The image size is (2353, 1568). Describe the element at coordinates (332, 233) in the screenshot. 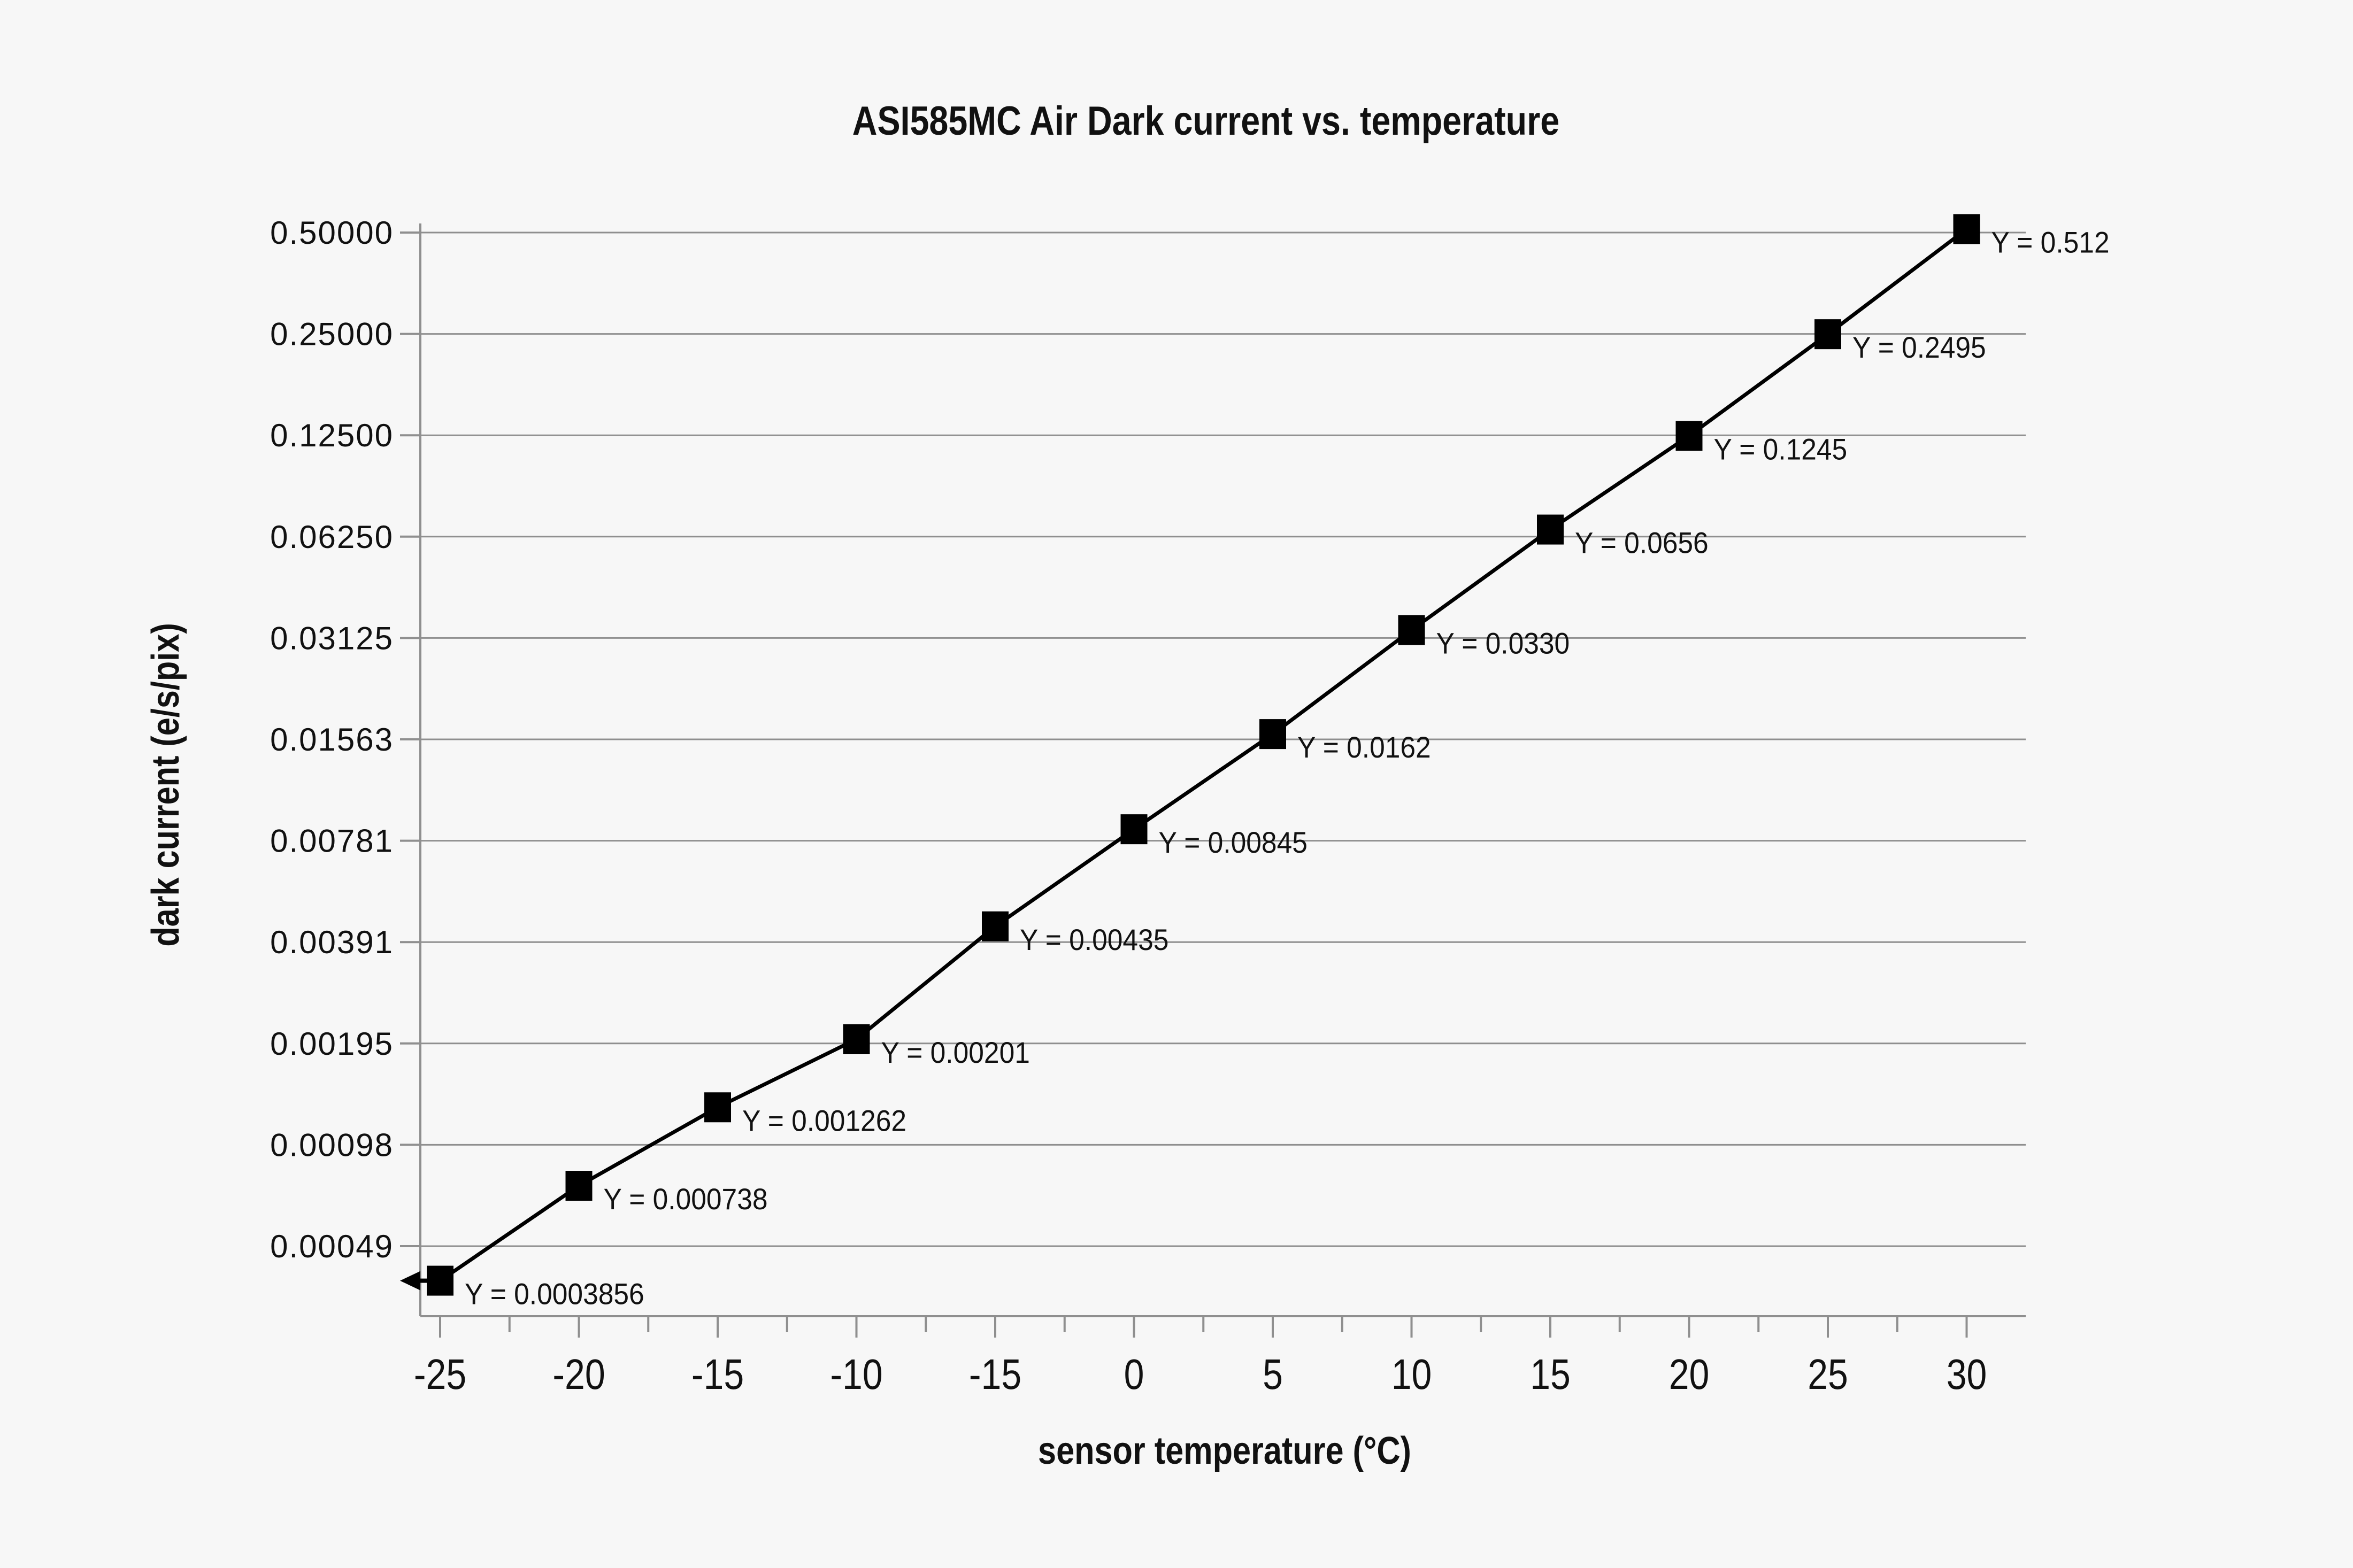

I see `y-tick-label: 0.50000` at that location.